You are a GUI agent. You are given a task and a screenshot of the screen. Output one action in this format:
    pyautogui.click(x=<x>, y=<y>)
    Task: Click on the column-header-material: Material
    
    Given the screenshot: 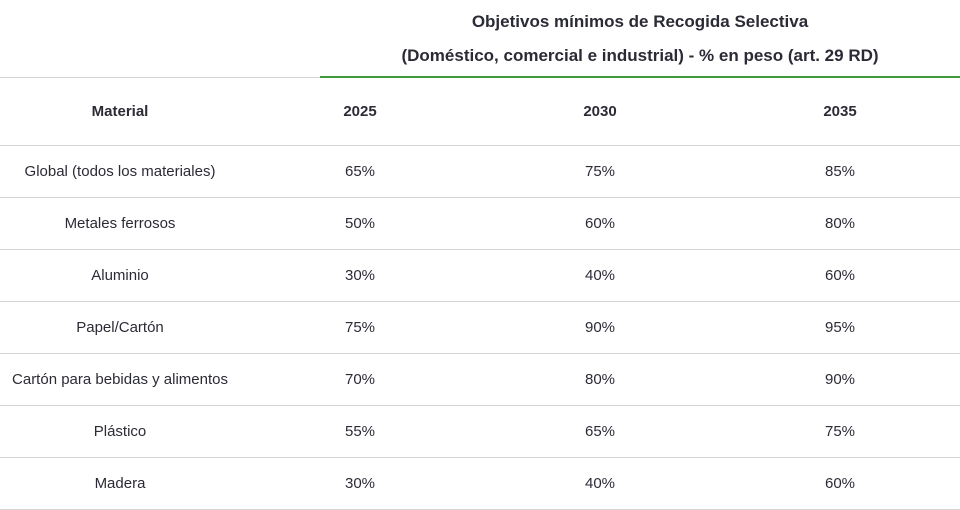 What is the action you would take?
    pyautogui.click(x=120, y=111)
    